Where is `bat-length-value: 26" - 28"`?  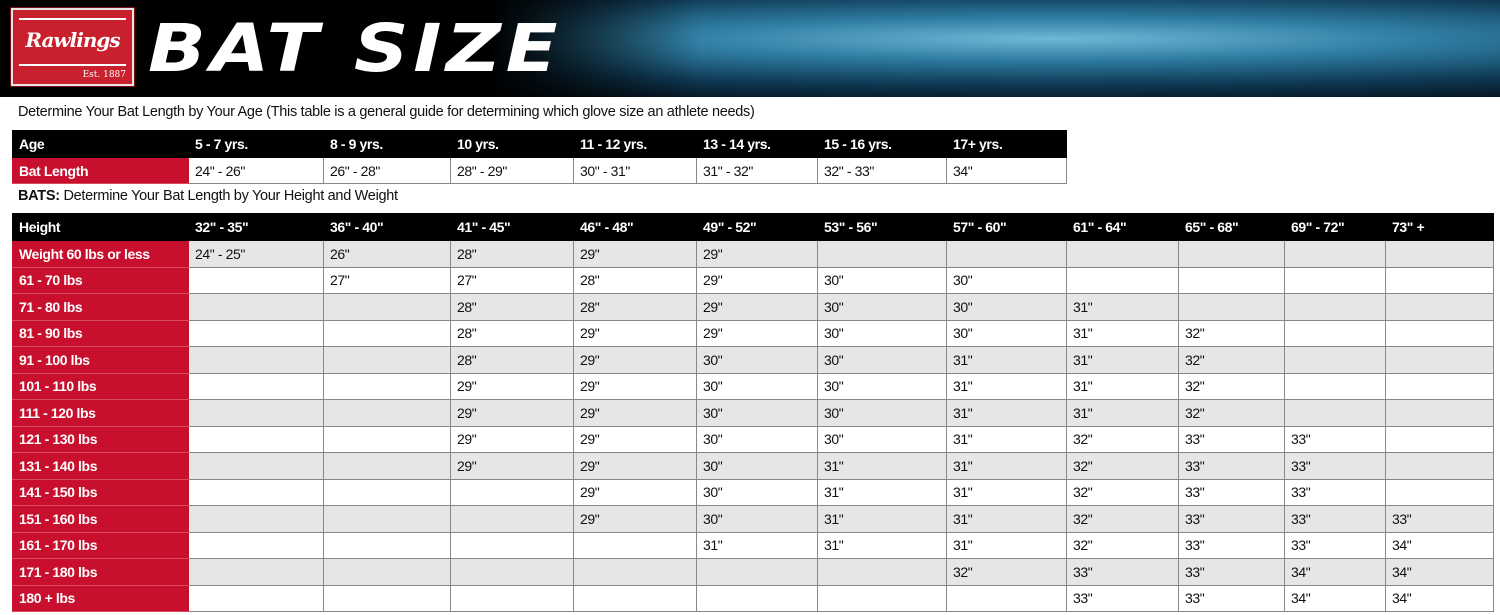
bat-length-value: 26" - 28" is located at coordinates (387, 170).